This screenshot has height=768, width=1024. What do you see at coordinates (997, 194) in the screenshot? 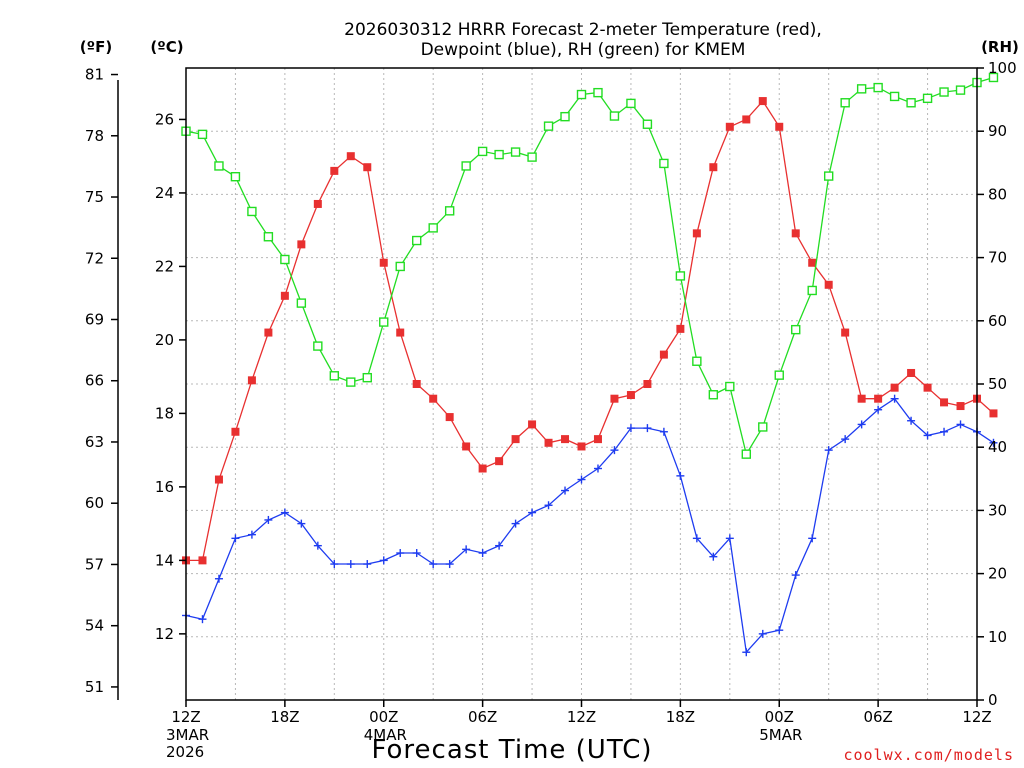
I see `rh-tick-label: 80` at bounding box center [997, 194].